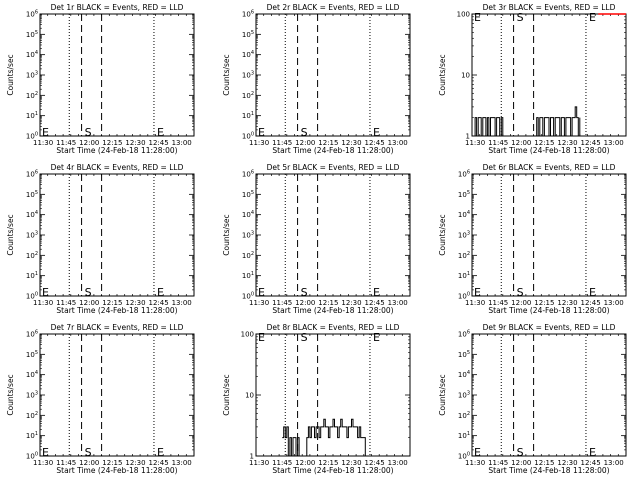 This screenshot has height=480, width=640. What do you see at coordinates (252, 457) in the screenshot?
I see `y-tick-label: 1` at bounding box center [252, 457].